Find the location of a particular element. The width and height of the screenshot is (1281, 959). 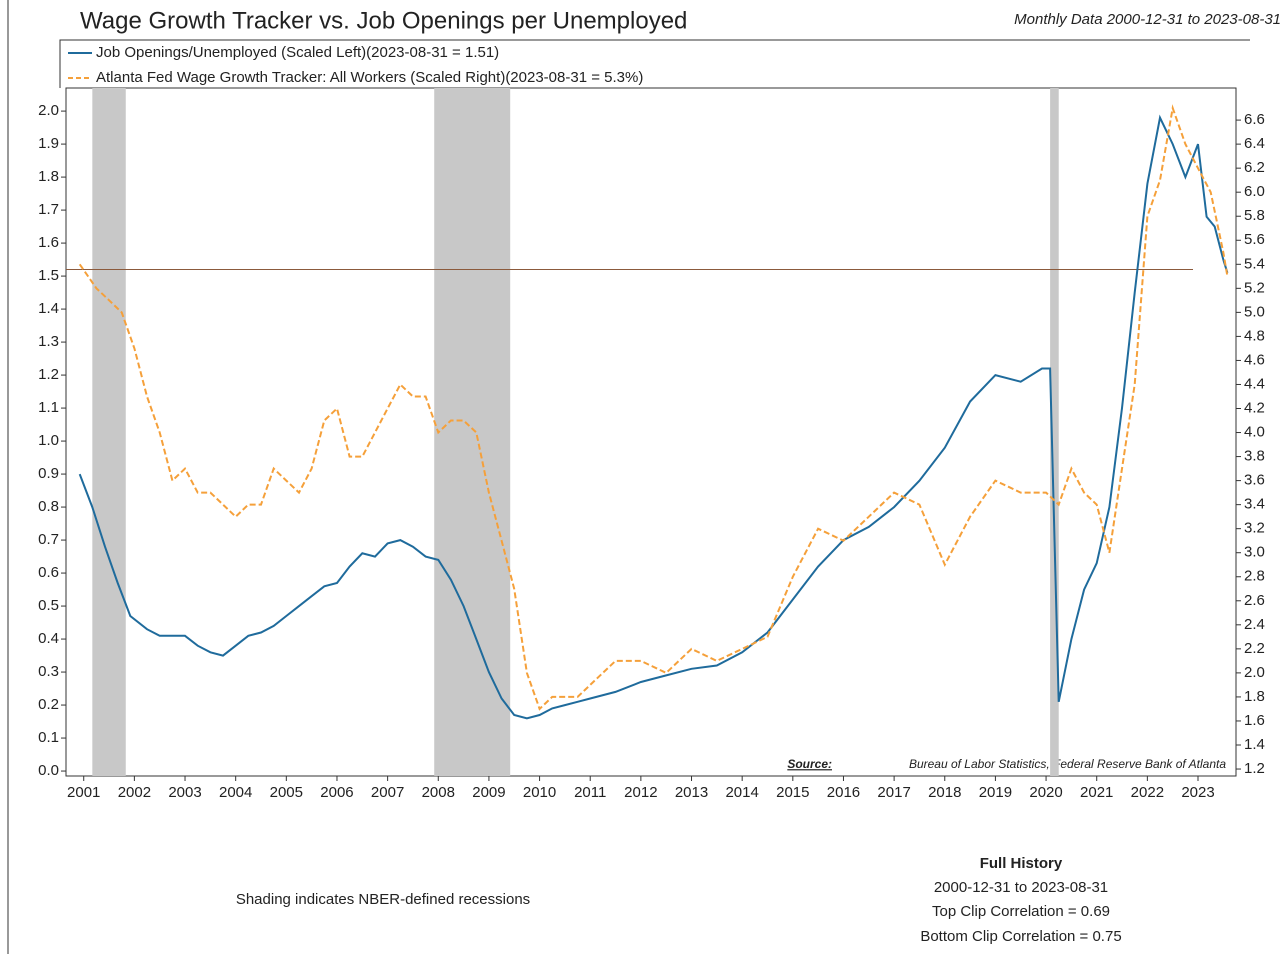

x-tick-label: 2003 is located at coordinates (184, 792).